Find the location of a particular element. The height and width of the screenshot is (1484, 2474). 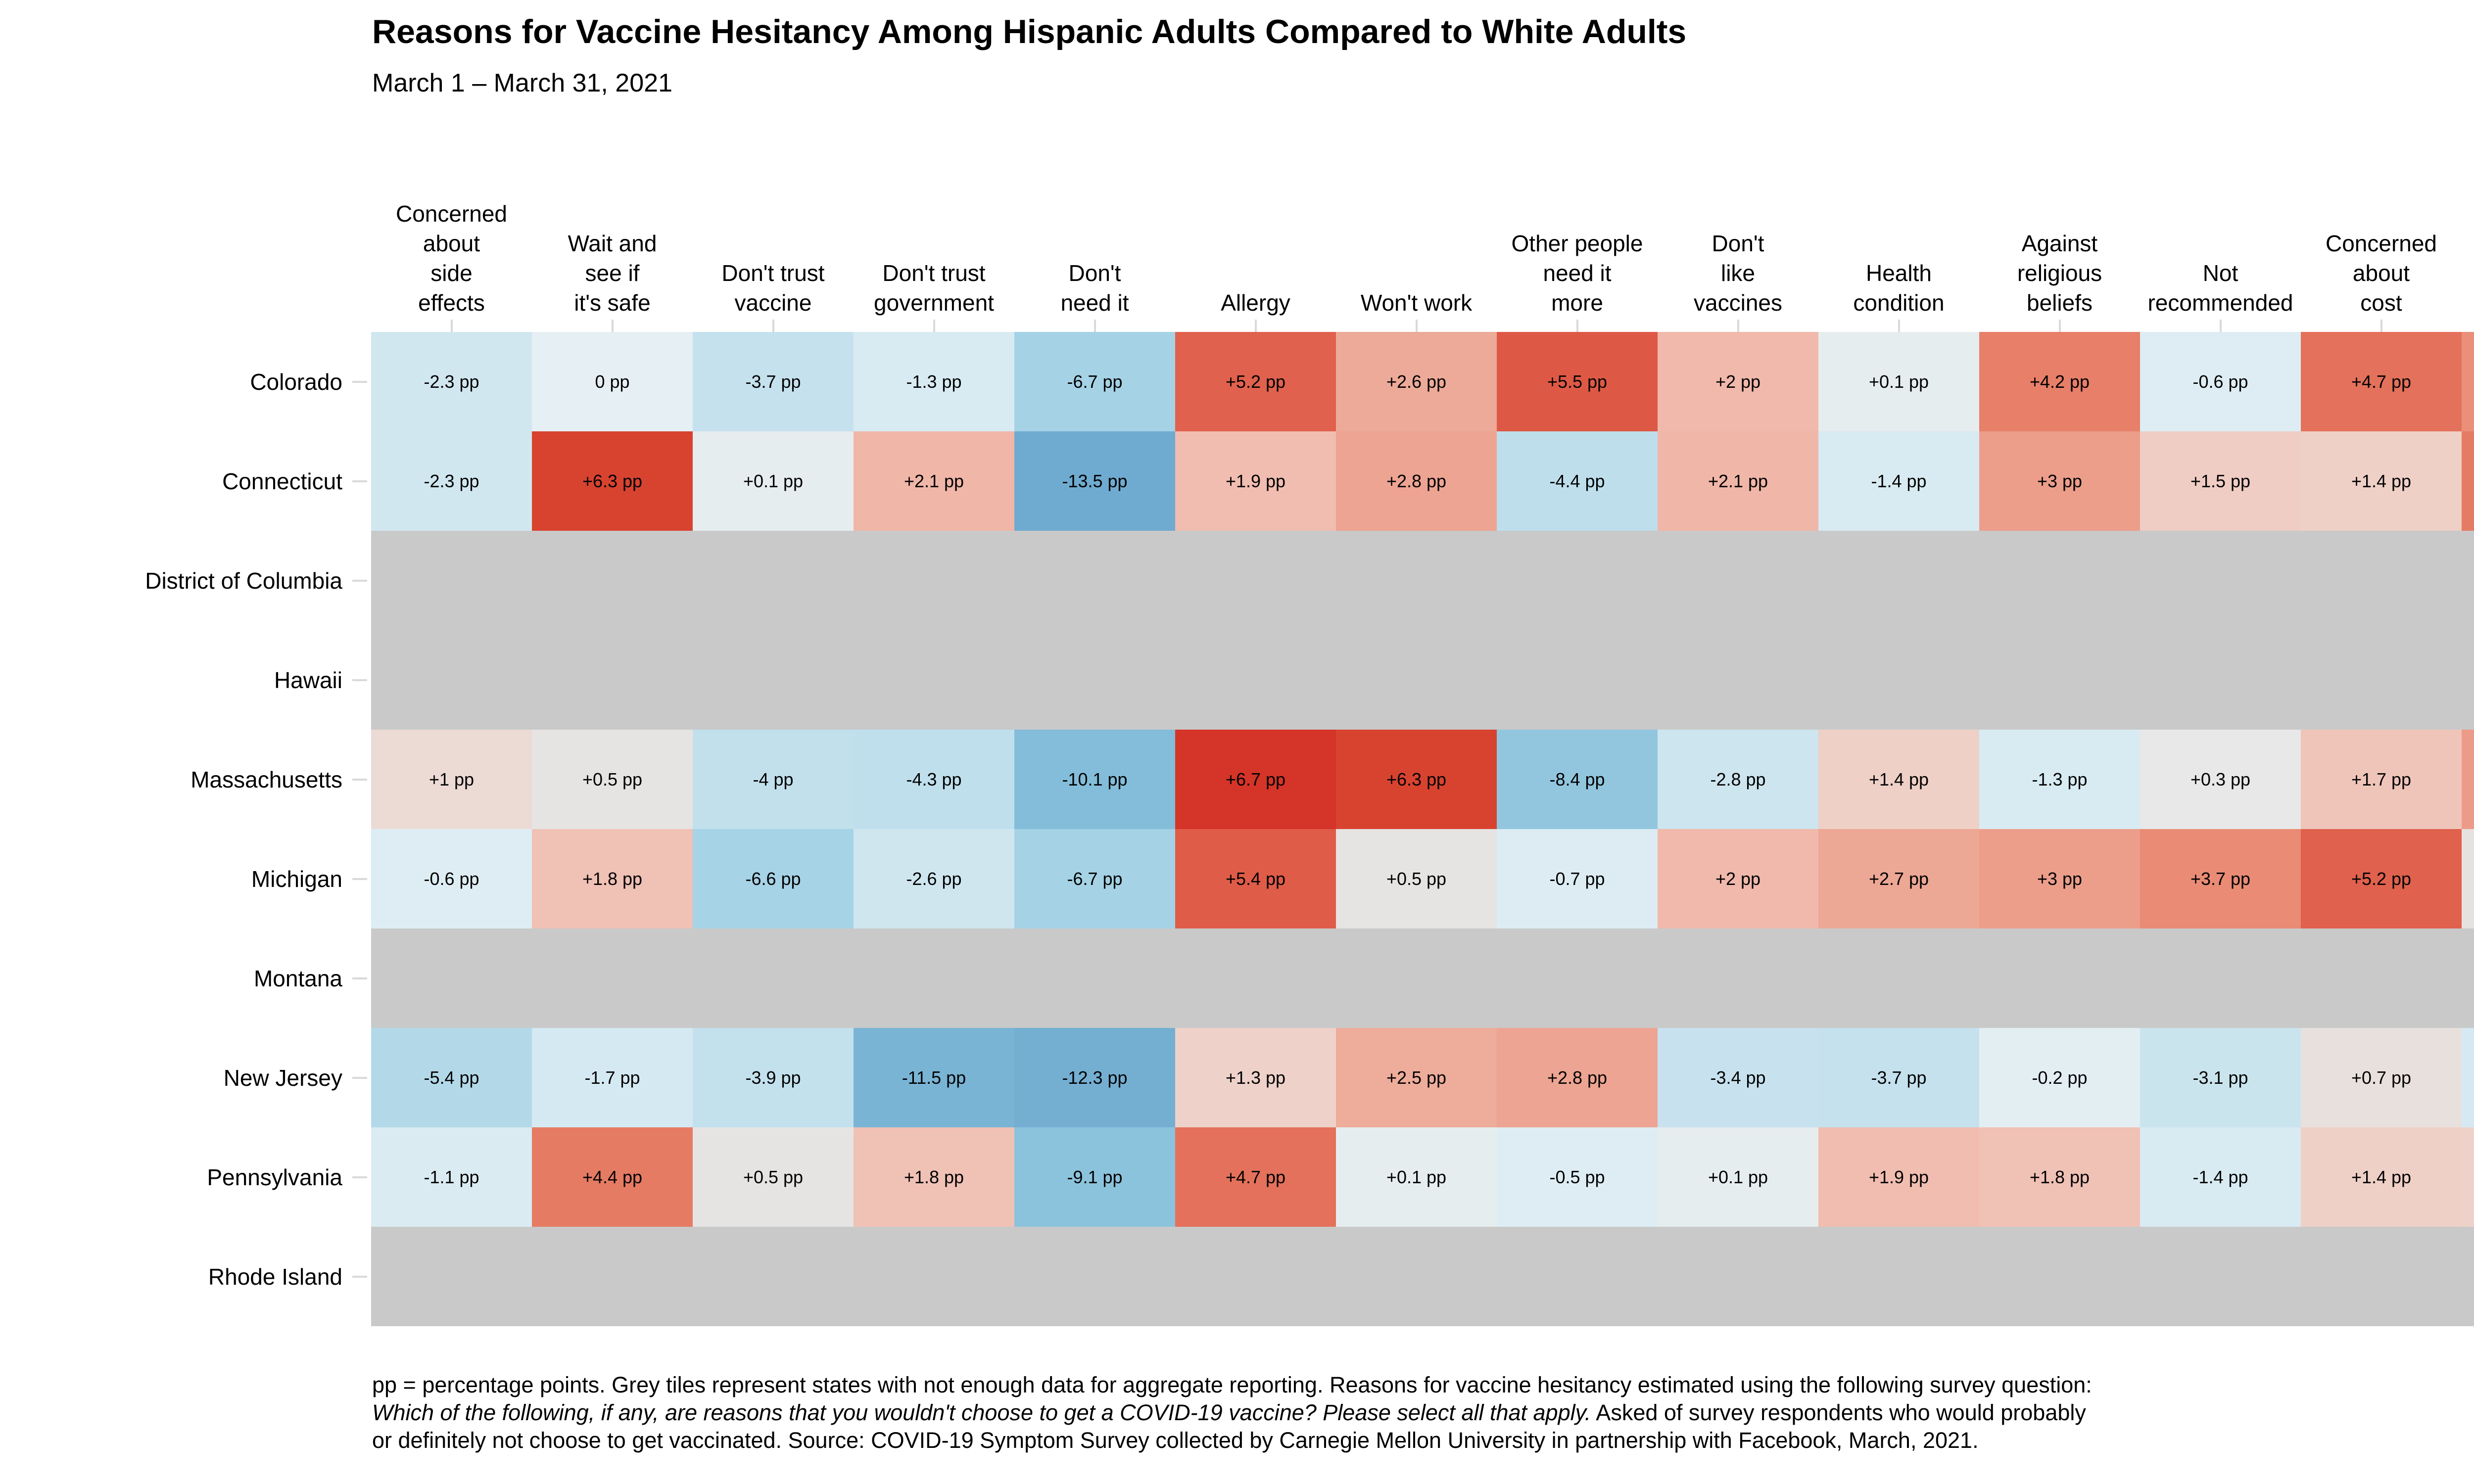

heatmap-cell: -3.4 pp is located at coordinates (1738, 1077).